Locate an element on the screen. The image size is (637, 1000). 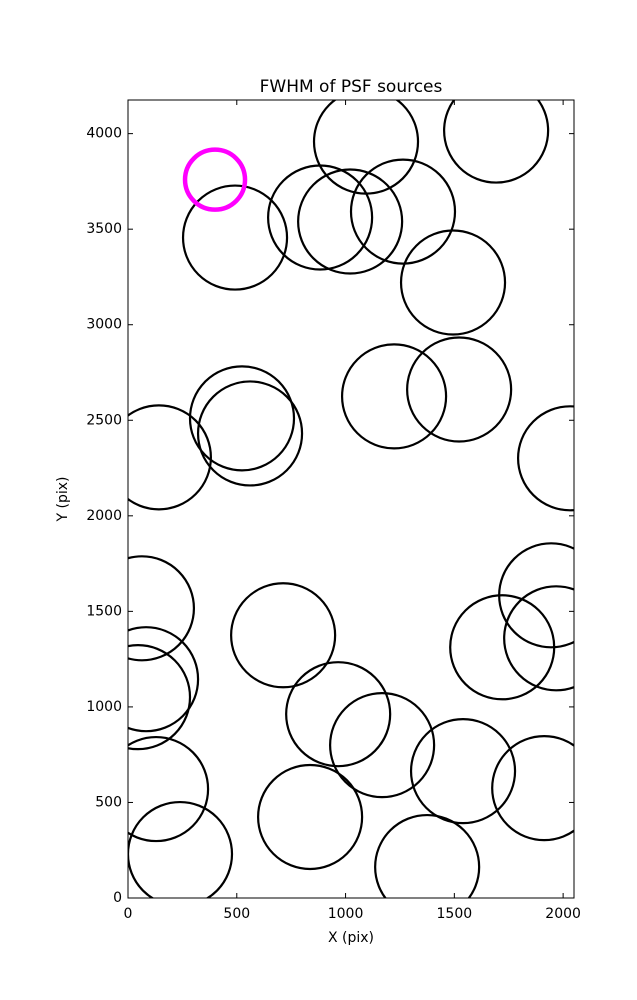
y-tick-label: 3000 is located at coordinates (104, 325).